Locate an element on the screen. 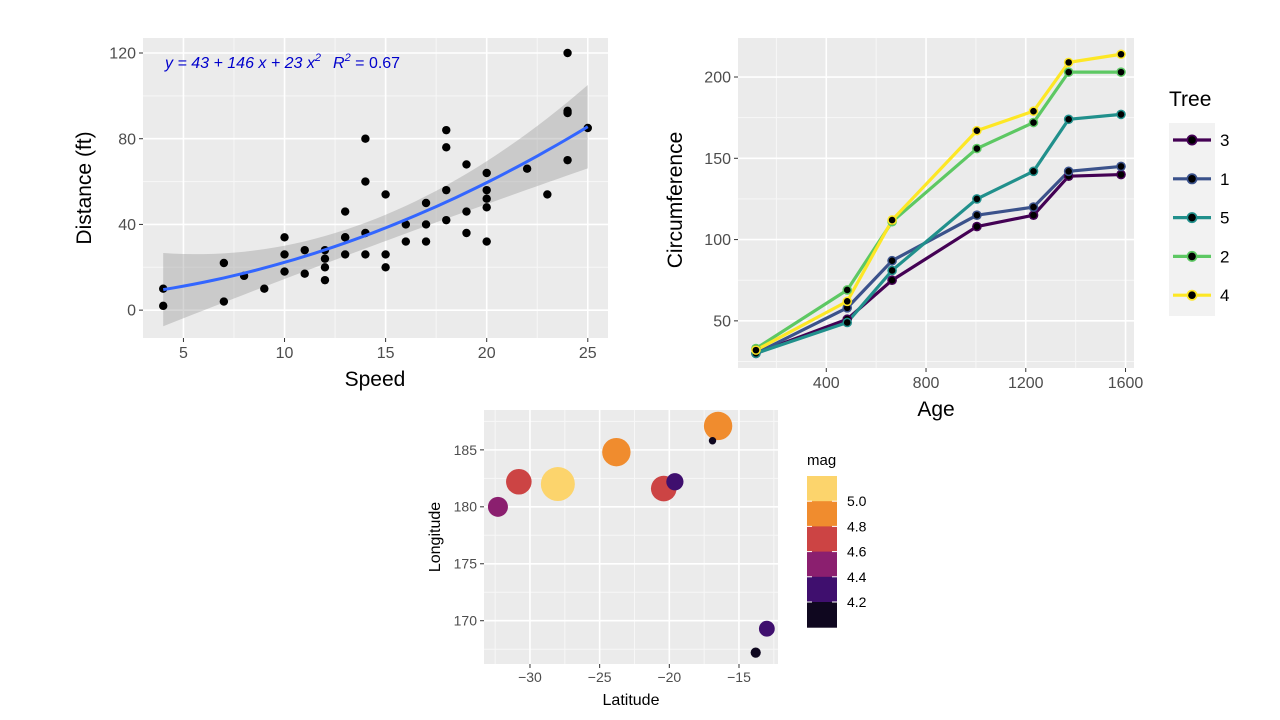 This screenshot has width=1280, height=720. y-tick-label: 80 is located at coordinates (127, 139).